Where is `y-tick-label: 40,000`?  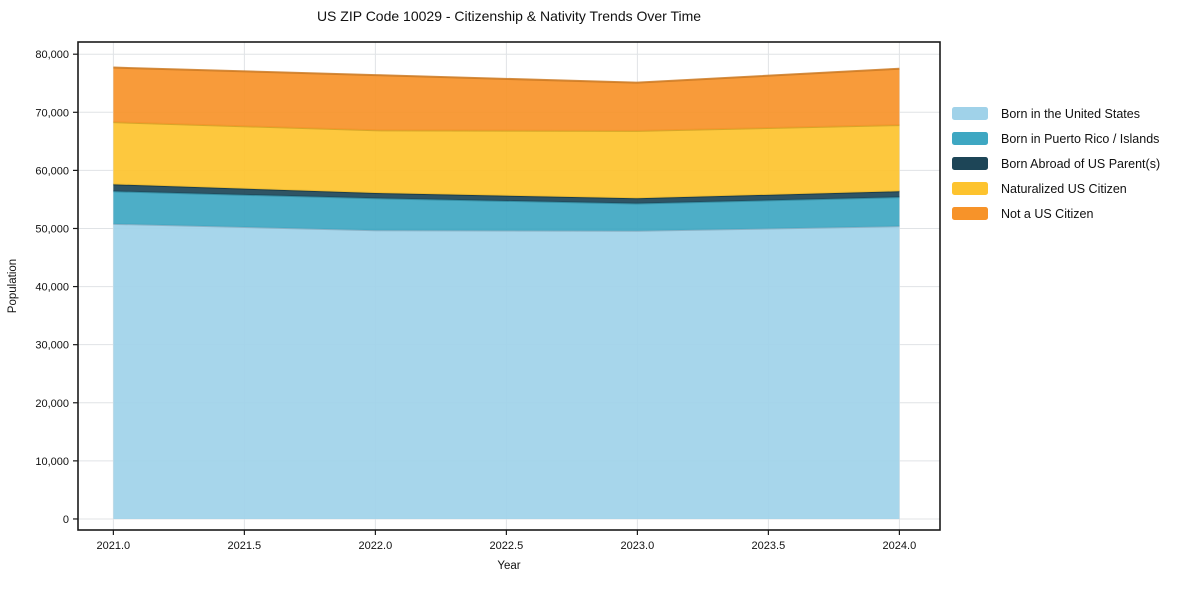 y-tick-label: 40,000 is located at coordinates (52, 288).